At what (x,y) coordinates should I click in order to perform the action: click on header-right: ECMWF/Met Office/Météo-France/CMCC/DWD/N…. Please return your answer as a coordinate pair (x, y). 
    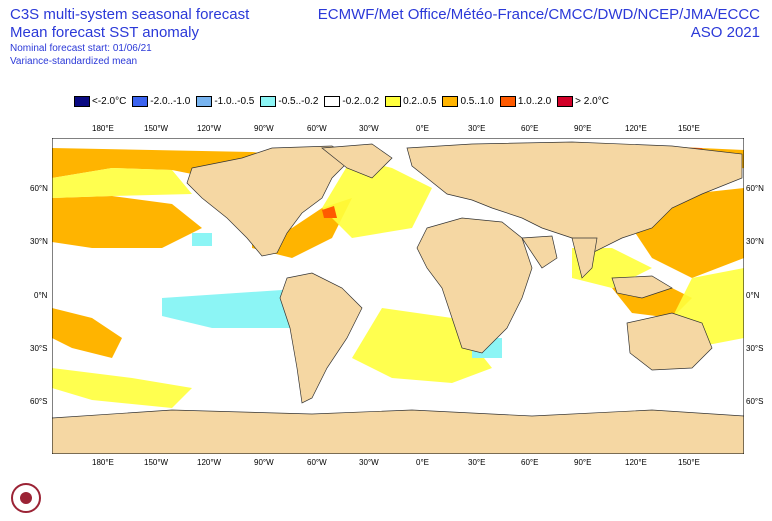
    Looking at the image, I should click on (539, 24).